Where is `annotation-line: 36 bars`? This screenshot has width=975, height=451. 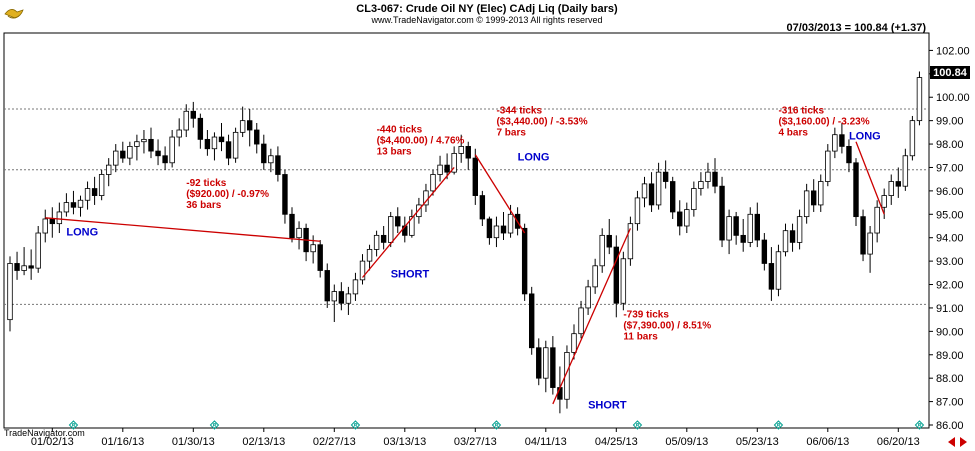 annotation-line: 36 bars is located at coordinates (203, 205).